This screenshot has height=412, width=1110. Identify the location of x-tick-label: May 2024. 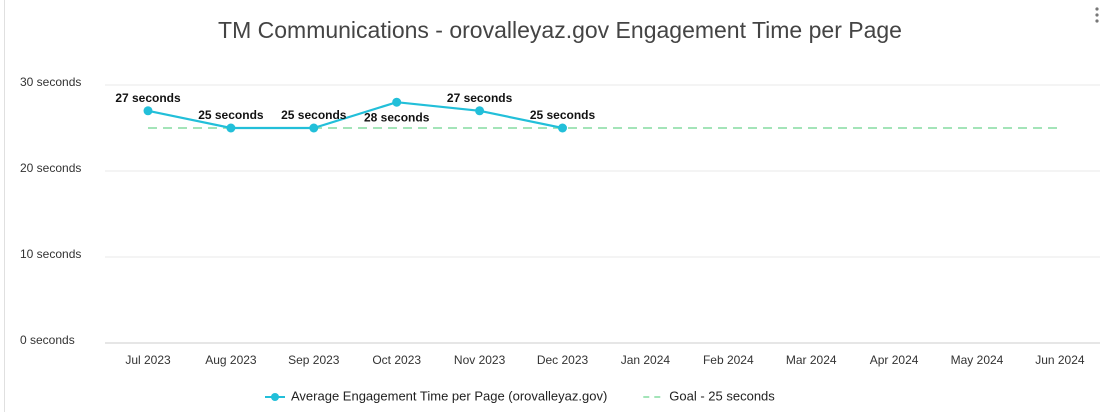
(977, 360).